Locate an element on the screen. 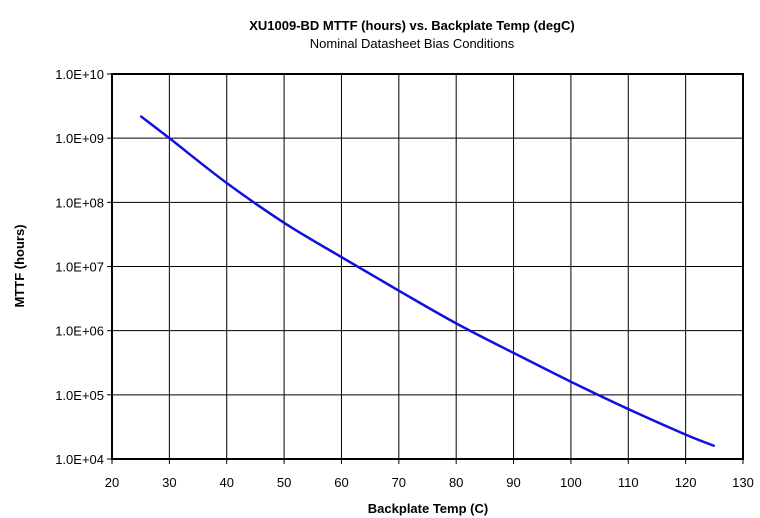  y-tick-label: 1.0E+04 is located at coordinates (79, 459).